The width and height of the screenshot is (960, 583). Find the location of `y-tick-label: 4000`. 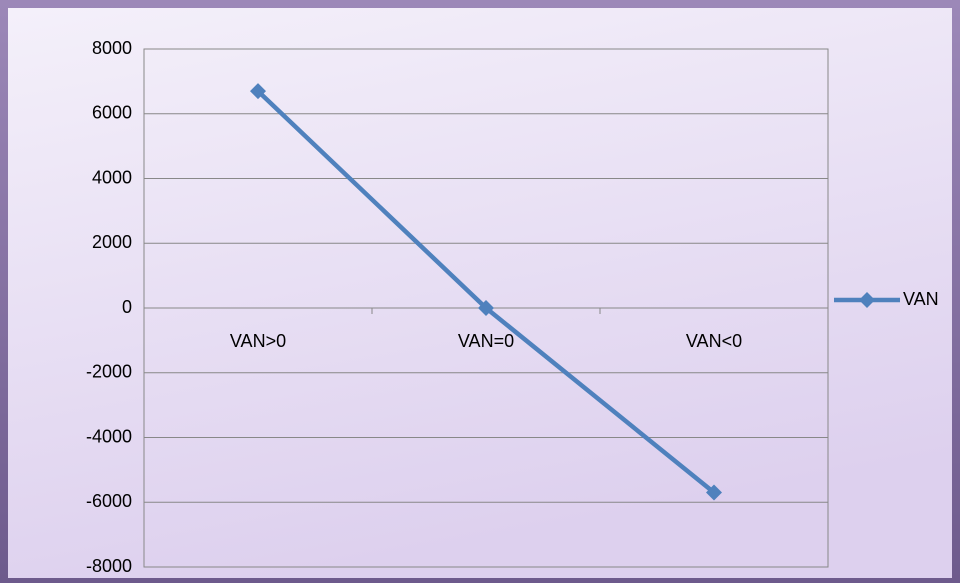

y-tick-label: 4000 is located at coordinates (112, 177).